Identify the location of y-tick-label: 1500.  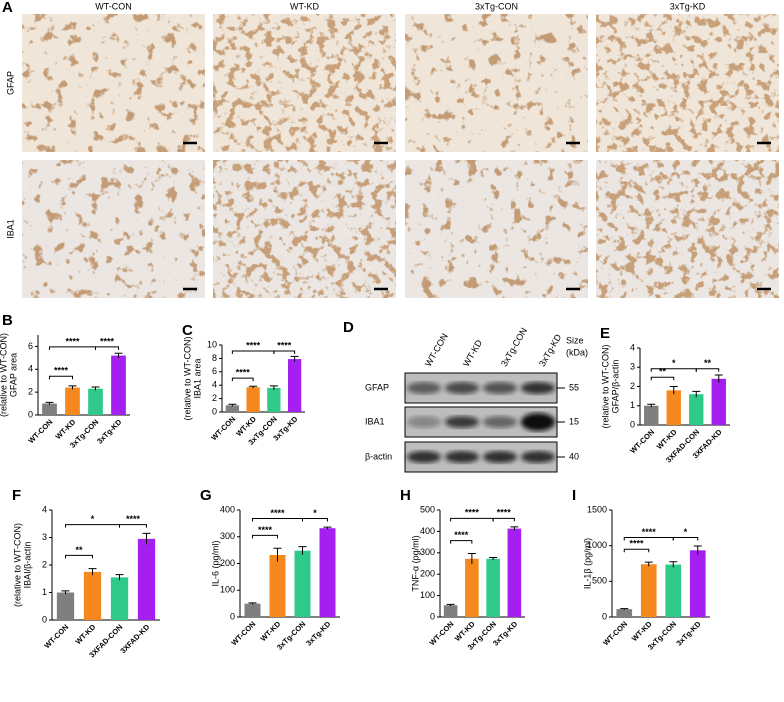
(597, 509).